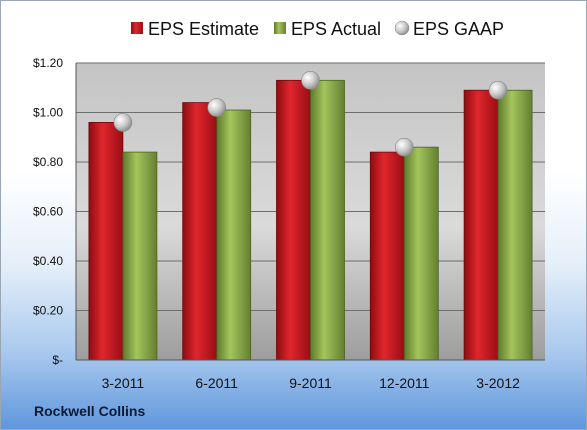 The image size is (587, 430). What do you see at coordinates (123, 383) in the screenshot?
I see `x-tick-label: 3-2011` at bounding box center [123, 383].